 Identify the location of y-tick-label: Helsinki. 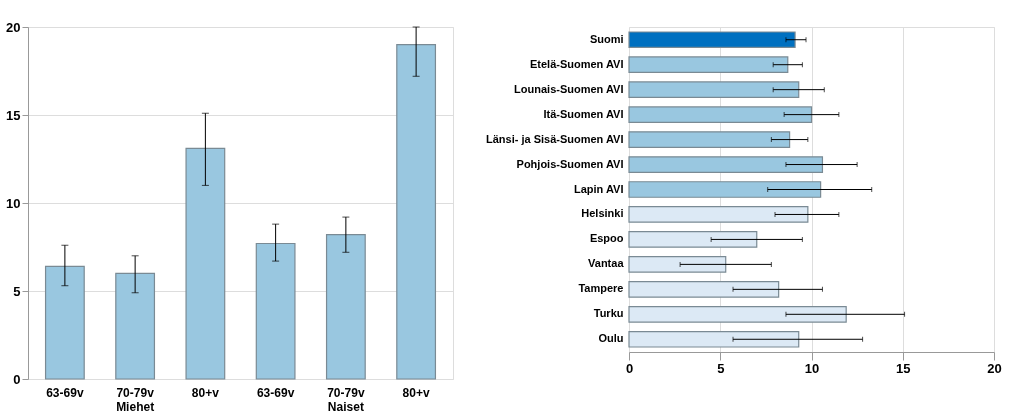
(602, 213).